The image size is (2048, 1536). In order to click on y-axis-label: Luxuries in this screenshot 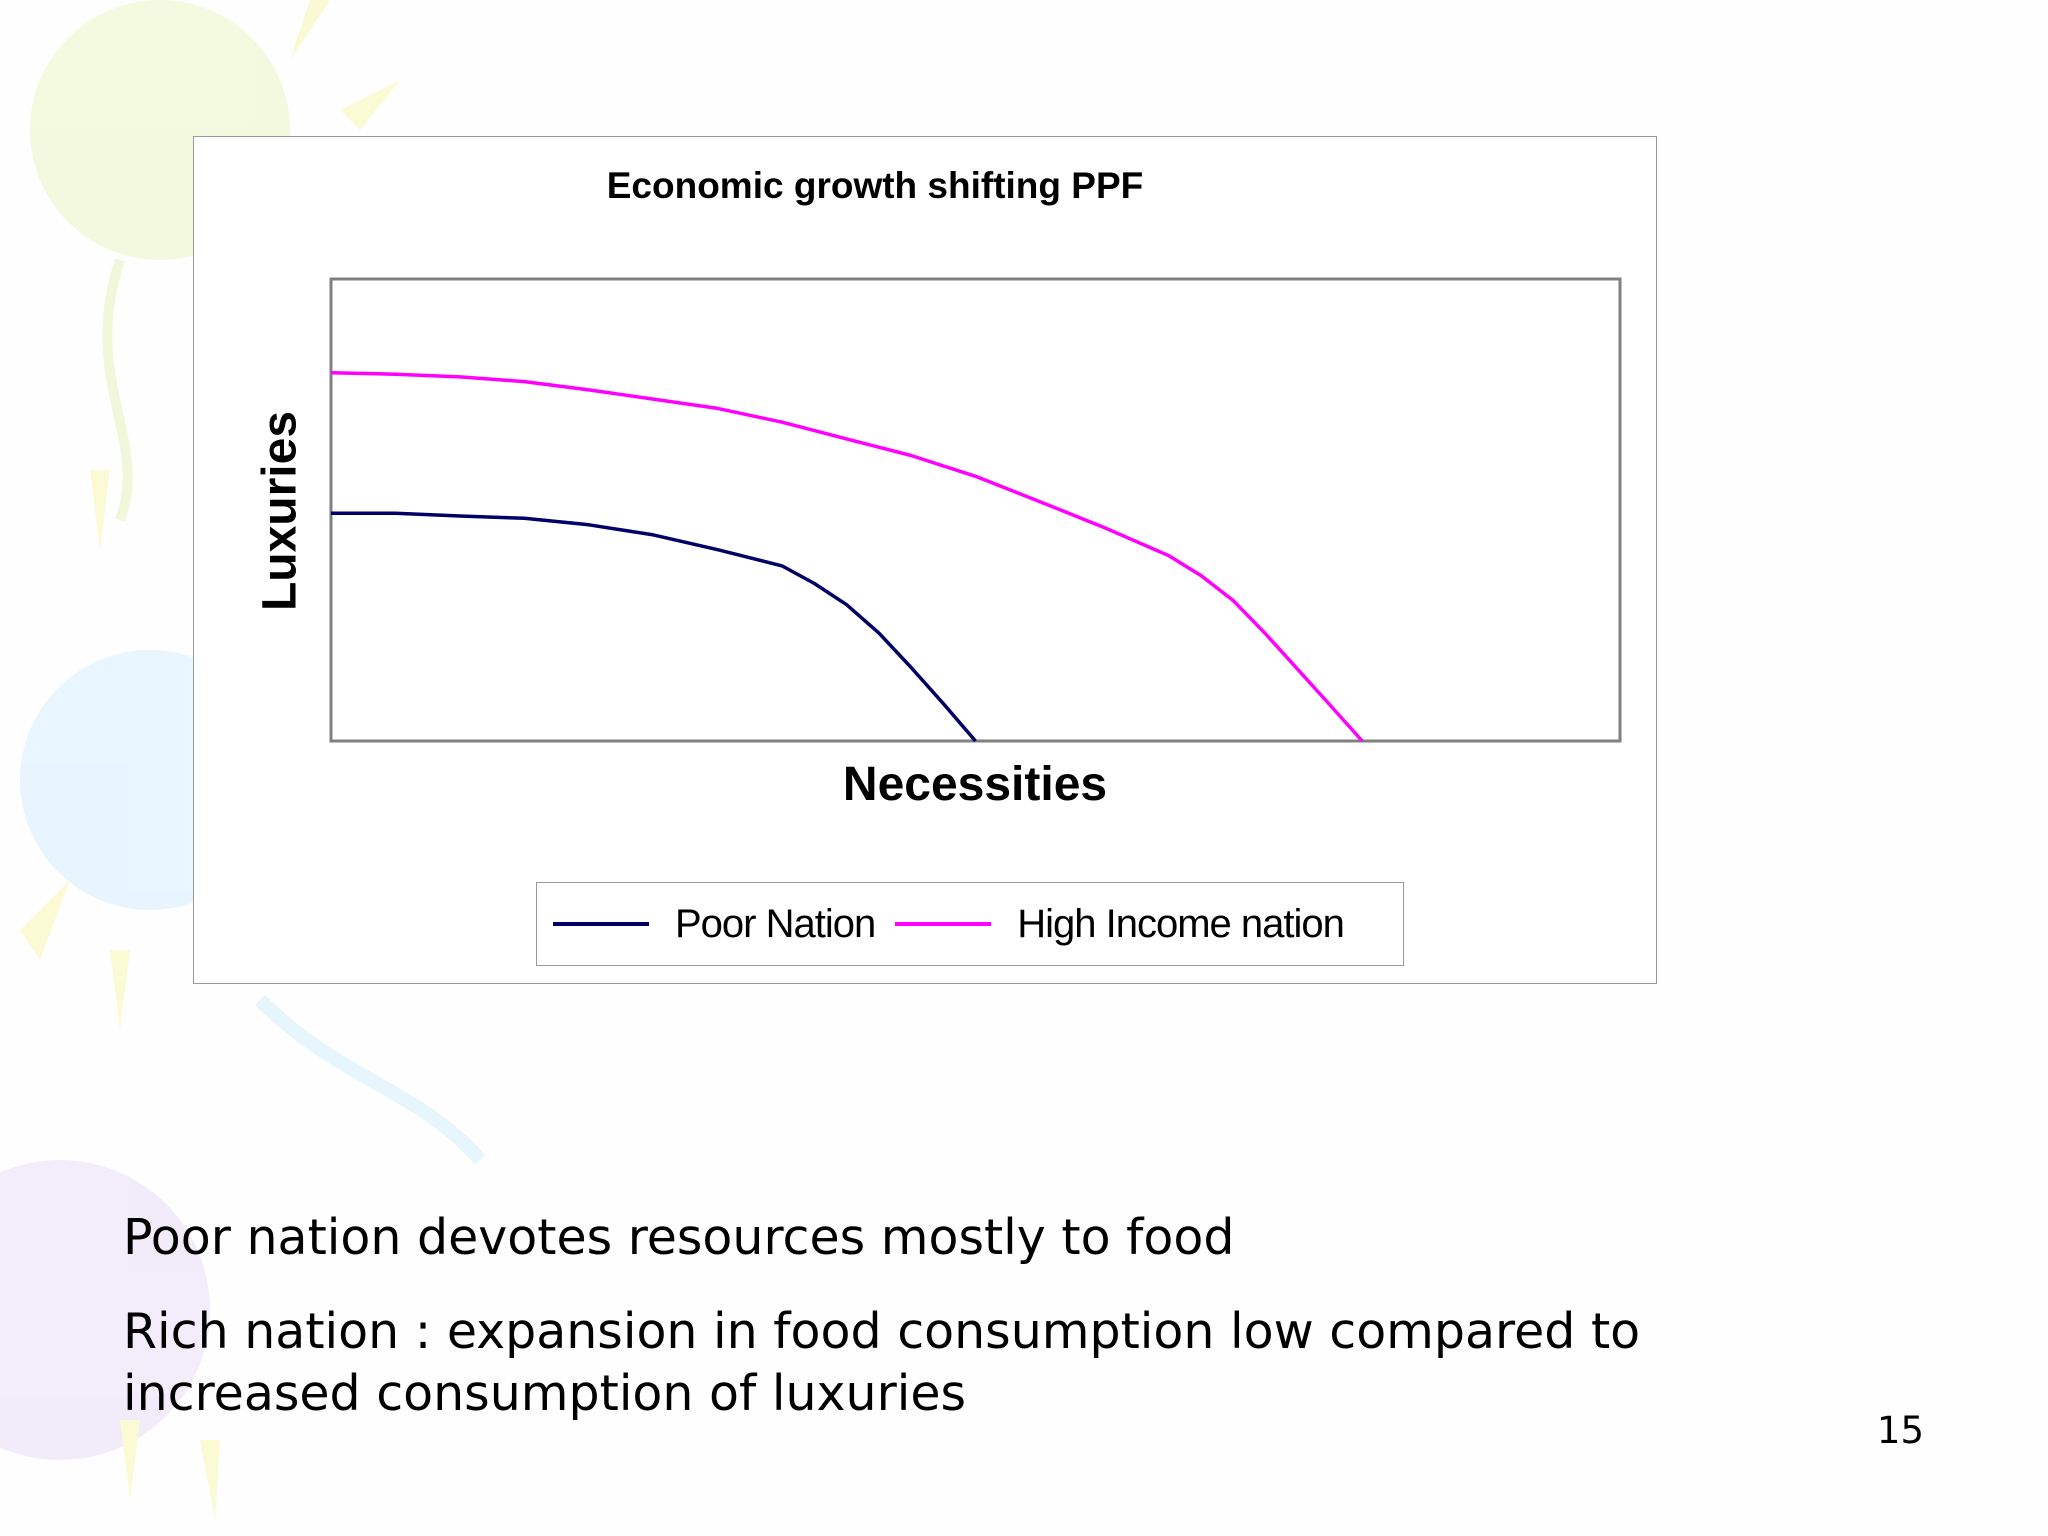, I will do `click(280, 511)`.